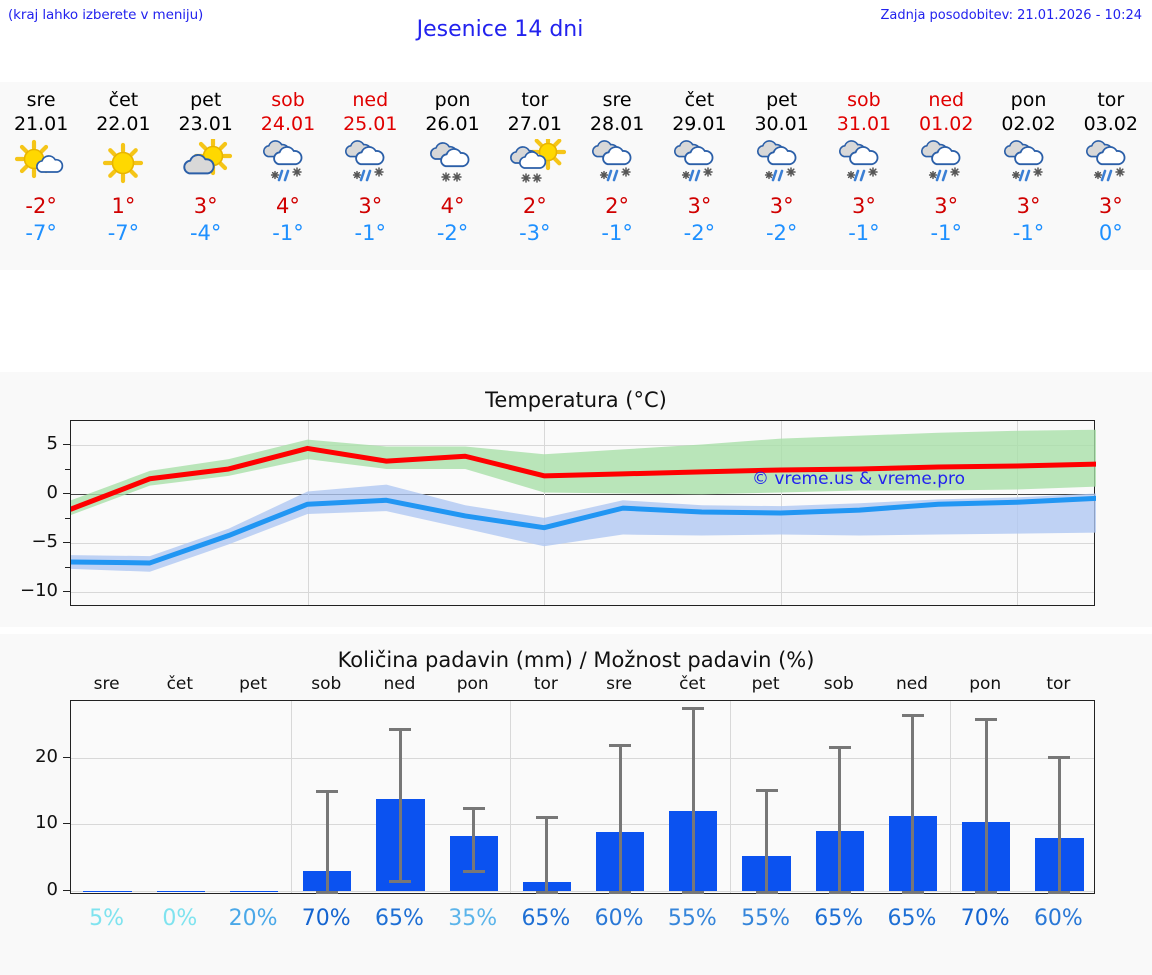  What do you see at coordinates (205, 124) in the screenshot?
I see `day-date: 23.01` at bounding box center [205, 124].